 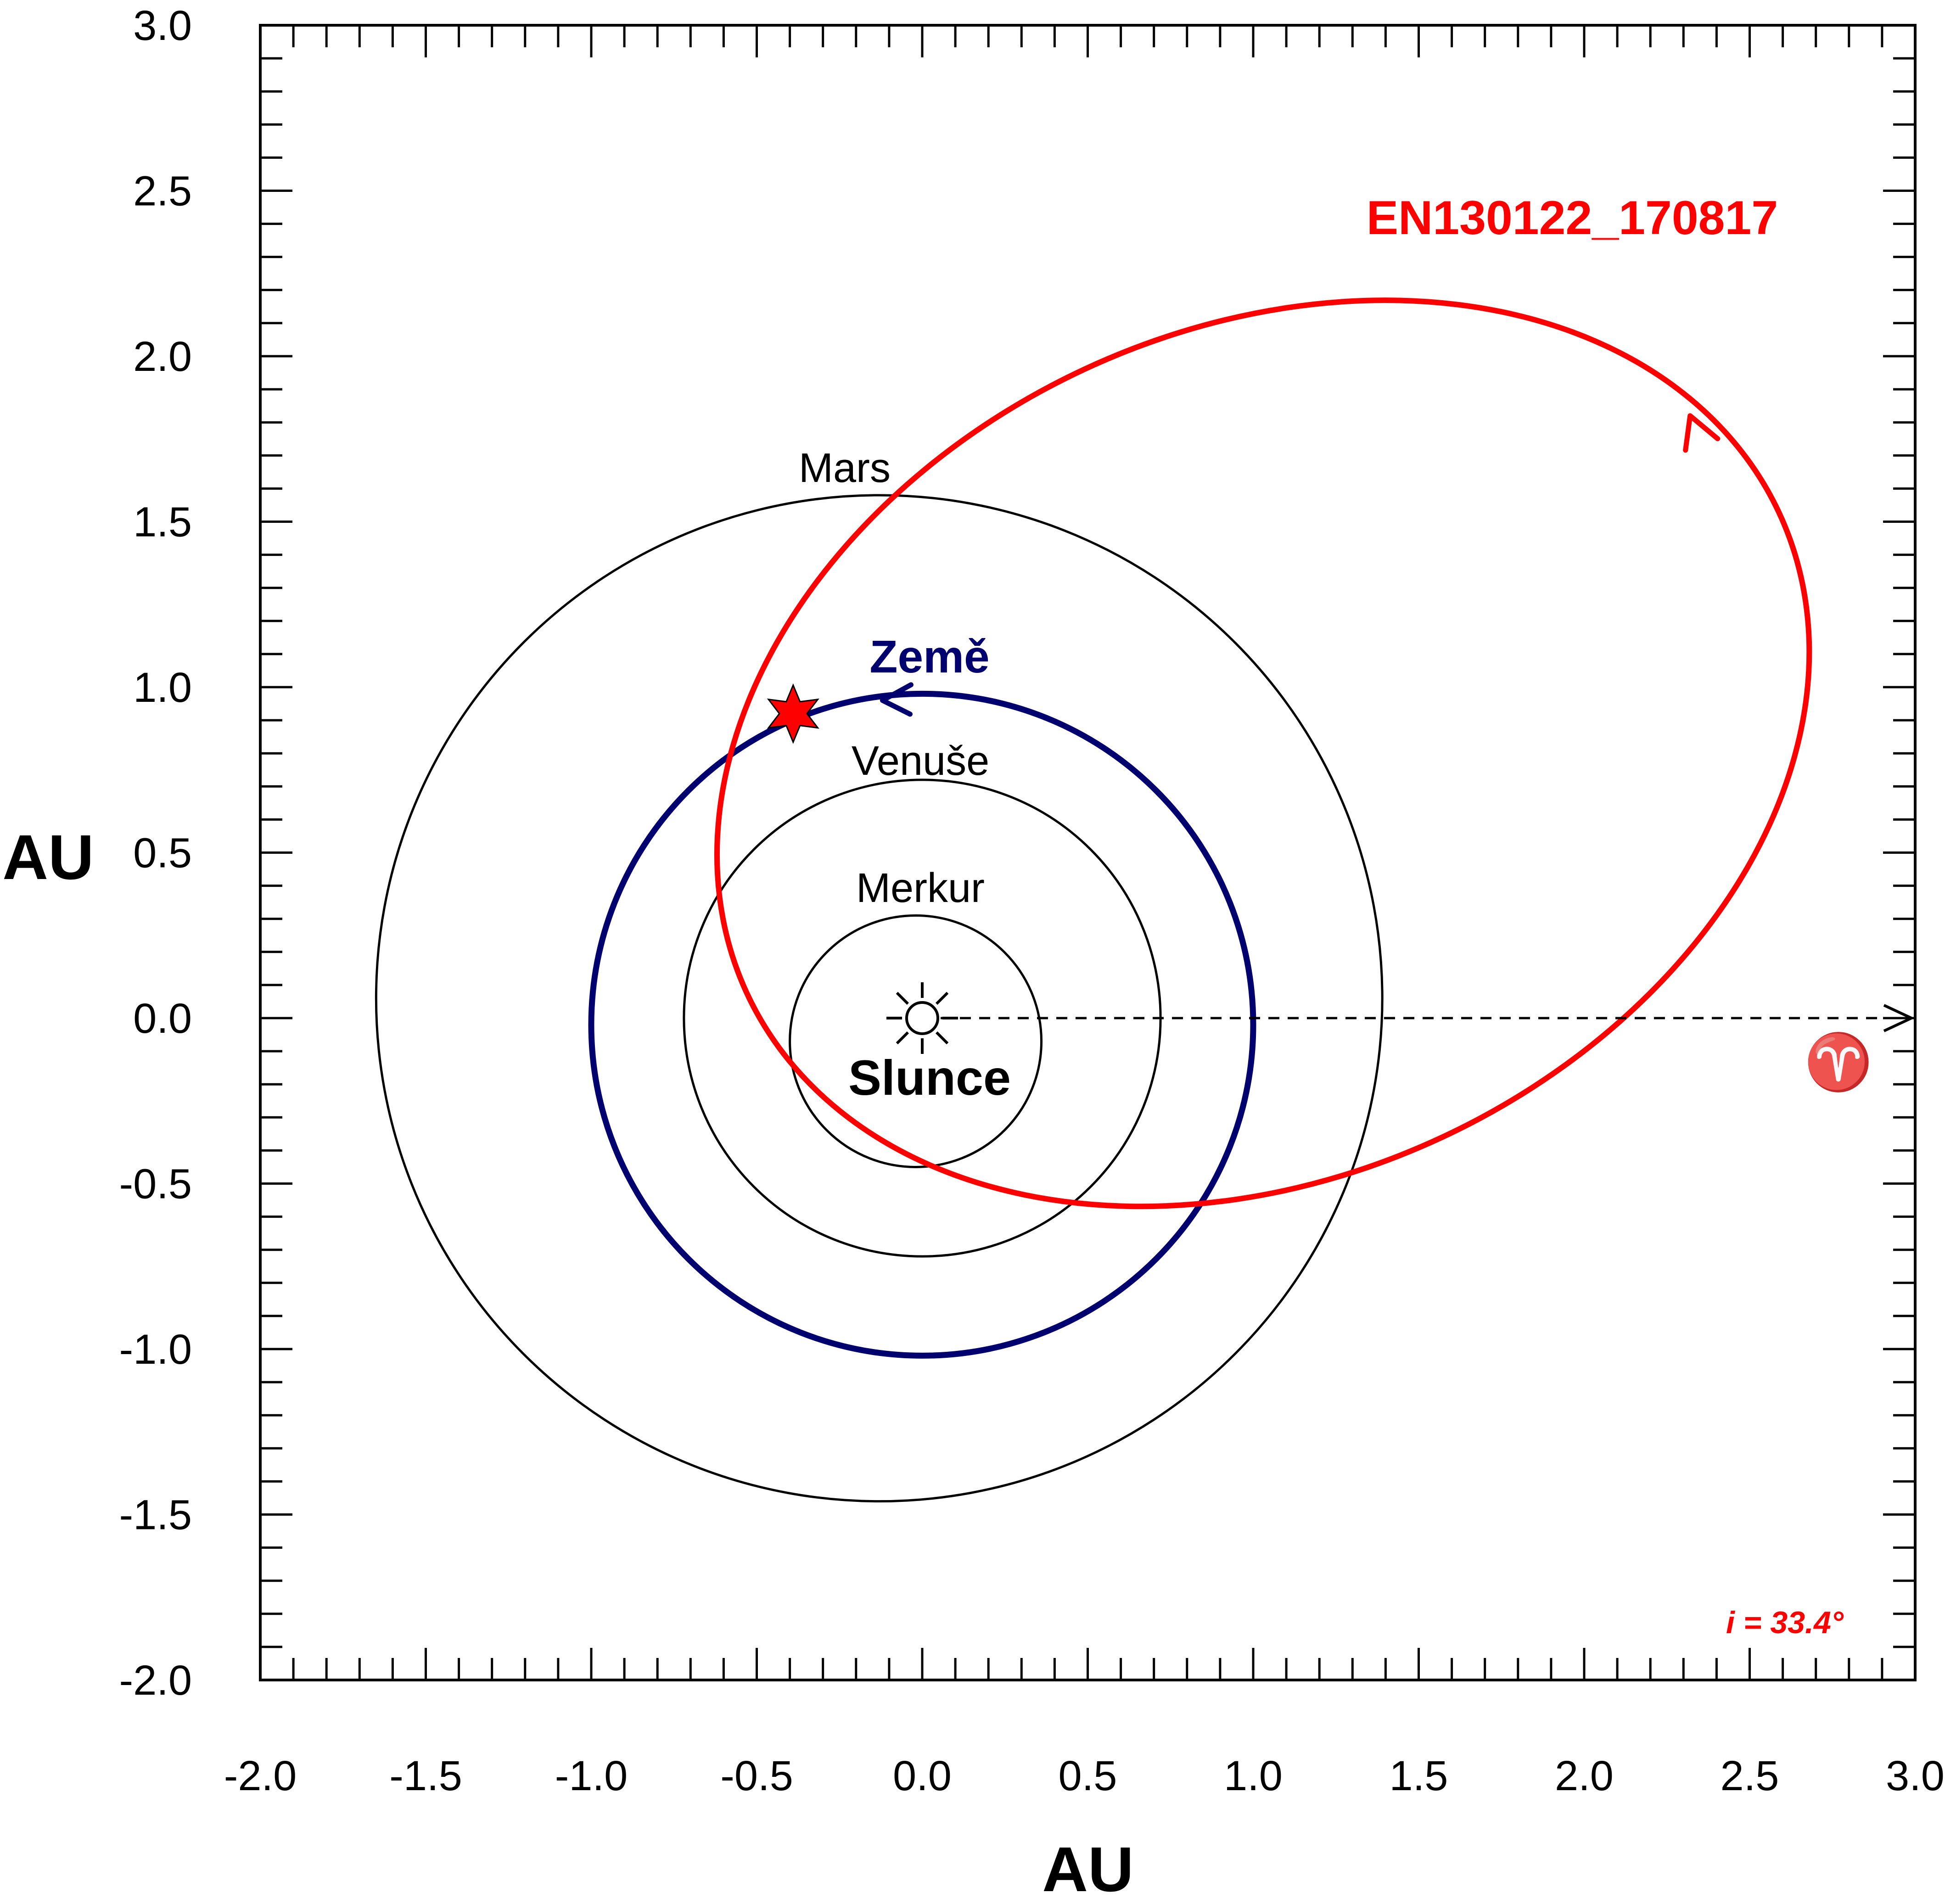 I want to click on x-axis-title: AU, so click(x=1087, y=1869).